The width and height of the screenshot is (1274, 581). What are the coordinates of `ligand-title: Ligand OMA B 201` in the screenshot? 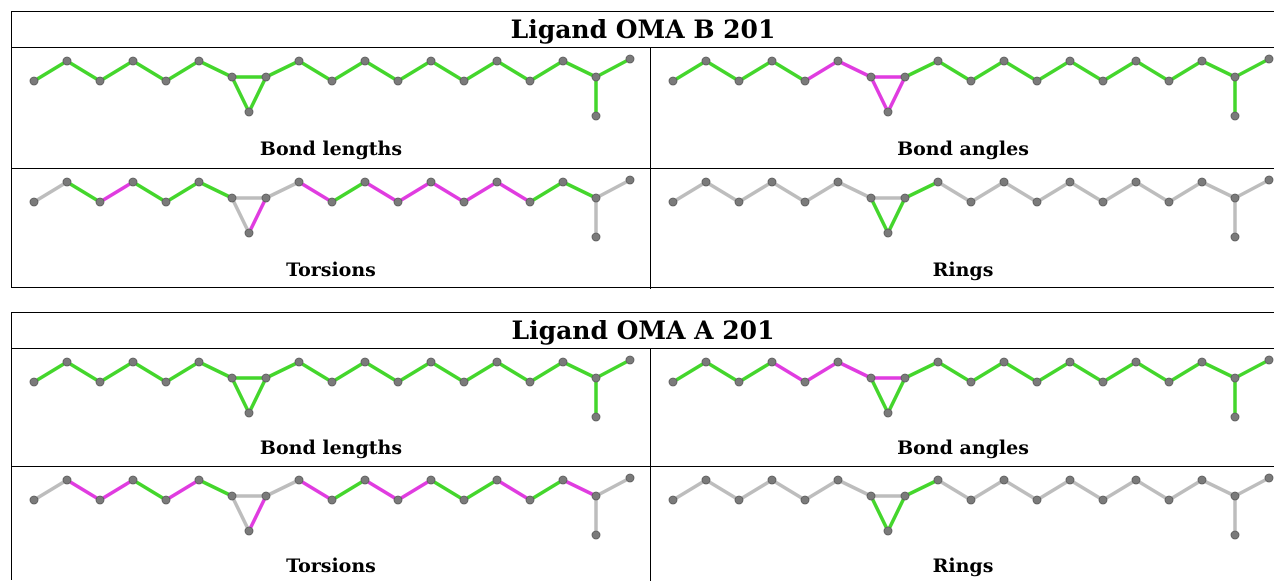 It's located at (643, 30).